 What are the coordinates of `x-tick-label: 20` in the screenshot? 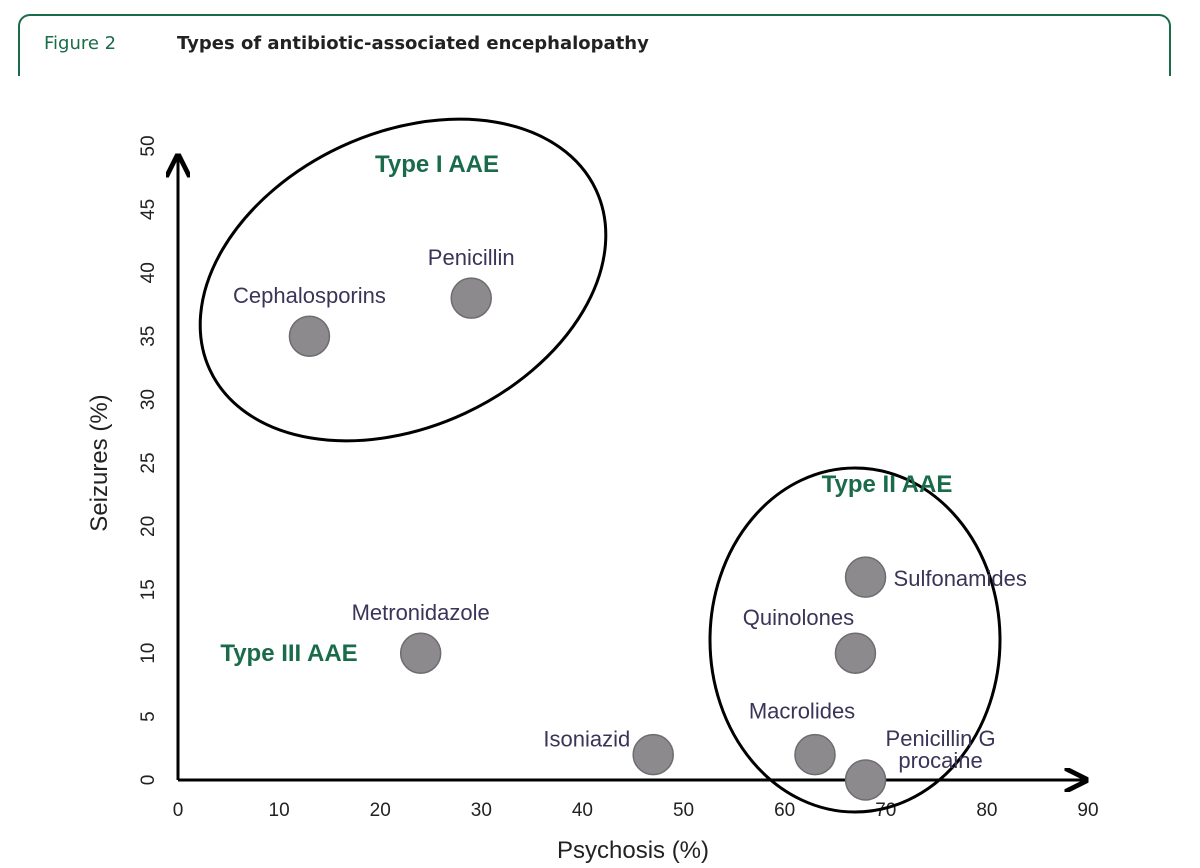 It's located at (380, 810).